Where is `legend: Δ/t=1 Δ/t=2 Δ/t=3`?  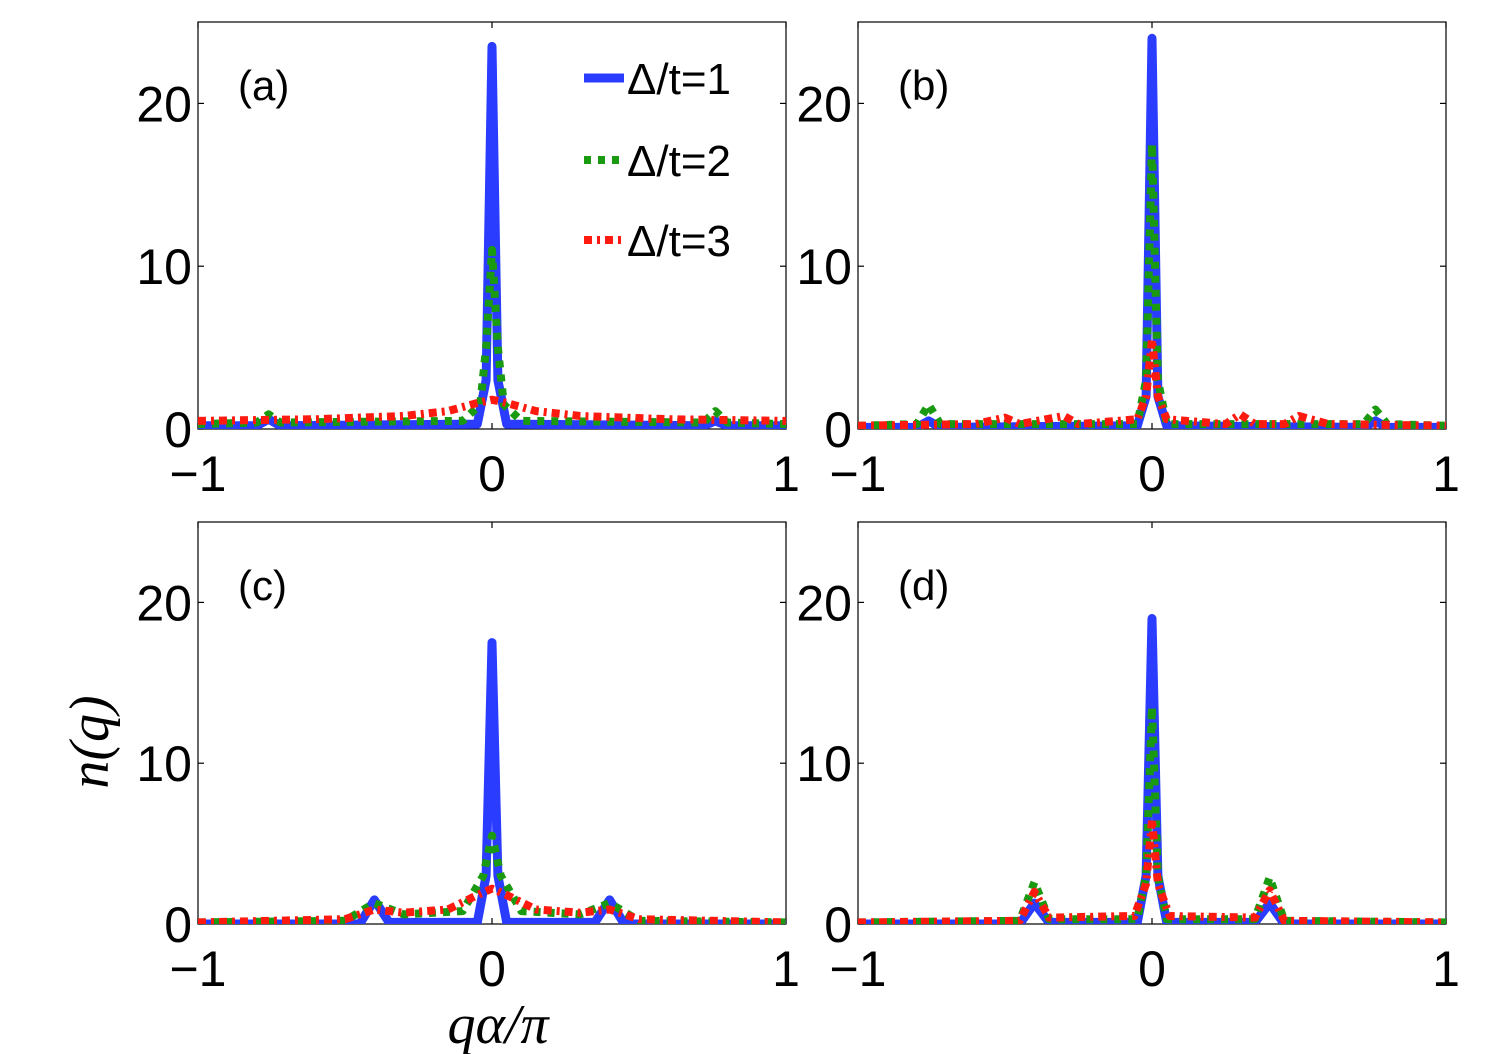 legend: Δ/t=1 Δ/t=2 Δ/t=3 is located at coordinates (657, 160).